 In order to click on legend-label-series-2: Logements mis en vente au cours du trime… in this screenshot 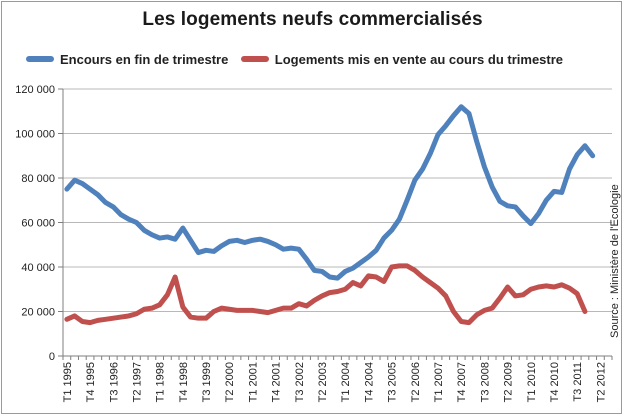, I will do `click(419, 59)`.